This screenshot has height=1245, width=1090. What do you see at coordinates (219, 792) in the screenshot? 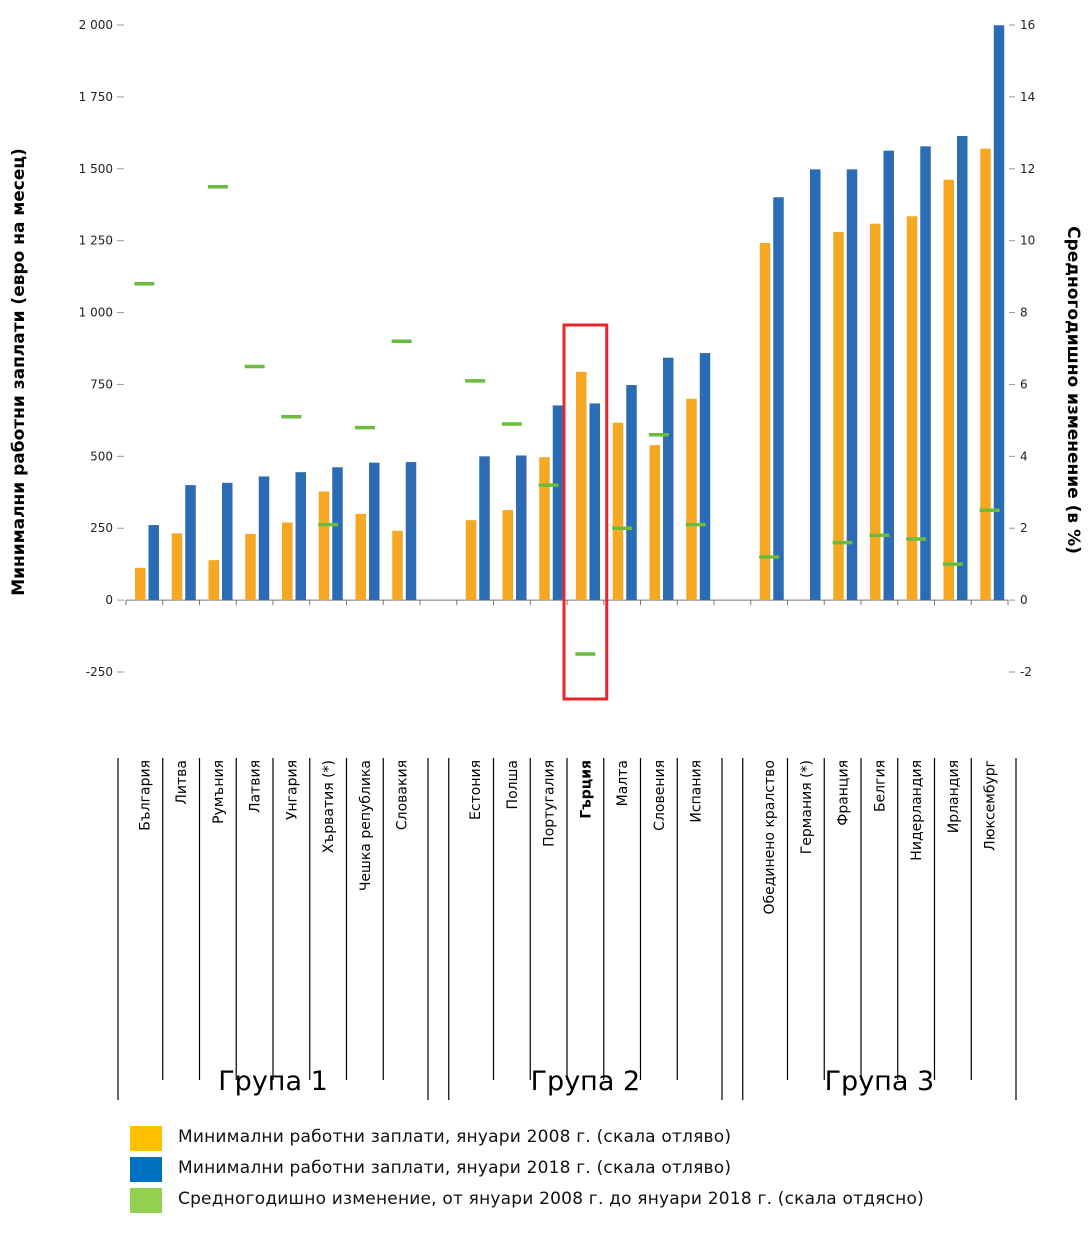
I see `category-label: Румъния` at bounding box center [219, 792].